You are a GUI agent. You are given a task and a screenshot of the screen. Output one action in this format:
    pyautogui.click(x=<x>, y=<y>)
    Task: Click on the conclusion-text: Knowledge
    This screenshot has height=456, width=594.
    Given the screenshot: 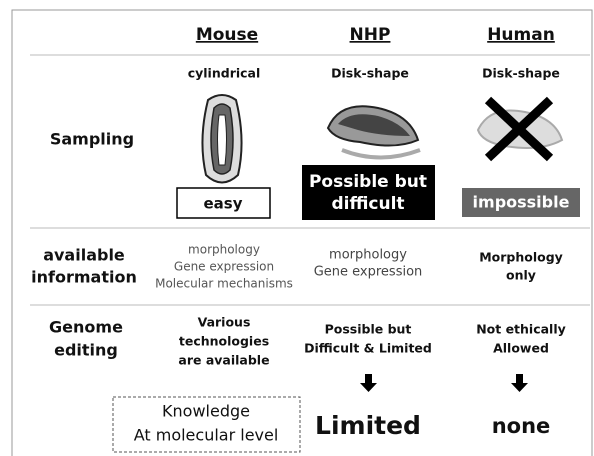 What is the action you would take?
    pyautogui.click(x=206, y=411)
    